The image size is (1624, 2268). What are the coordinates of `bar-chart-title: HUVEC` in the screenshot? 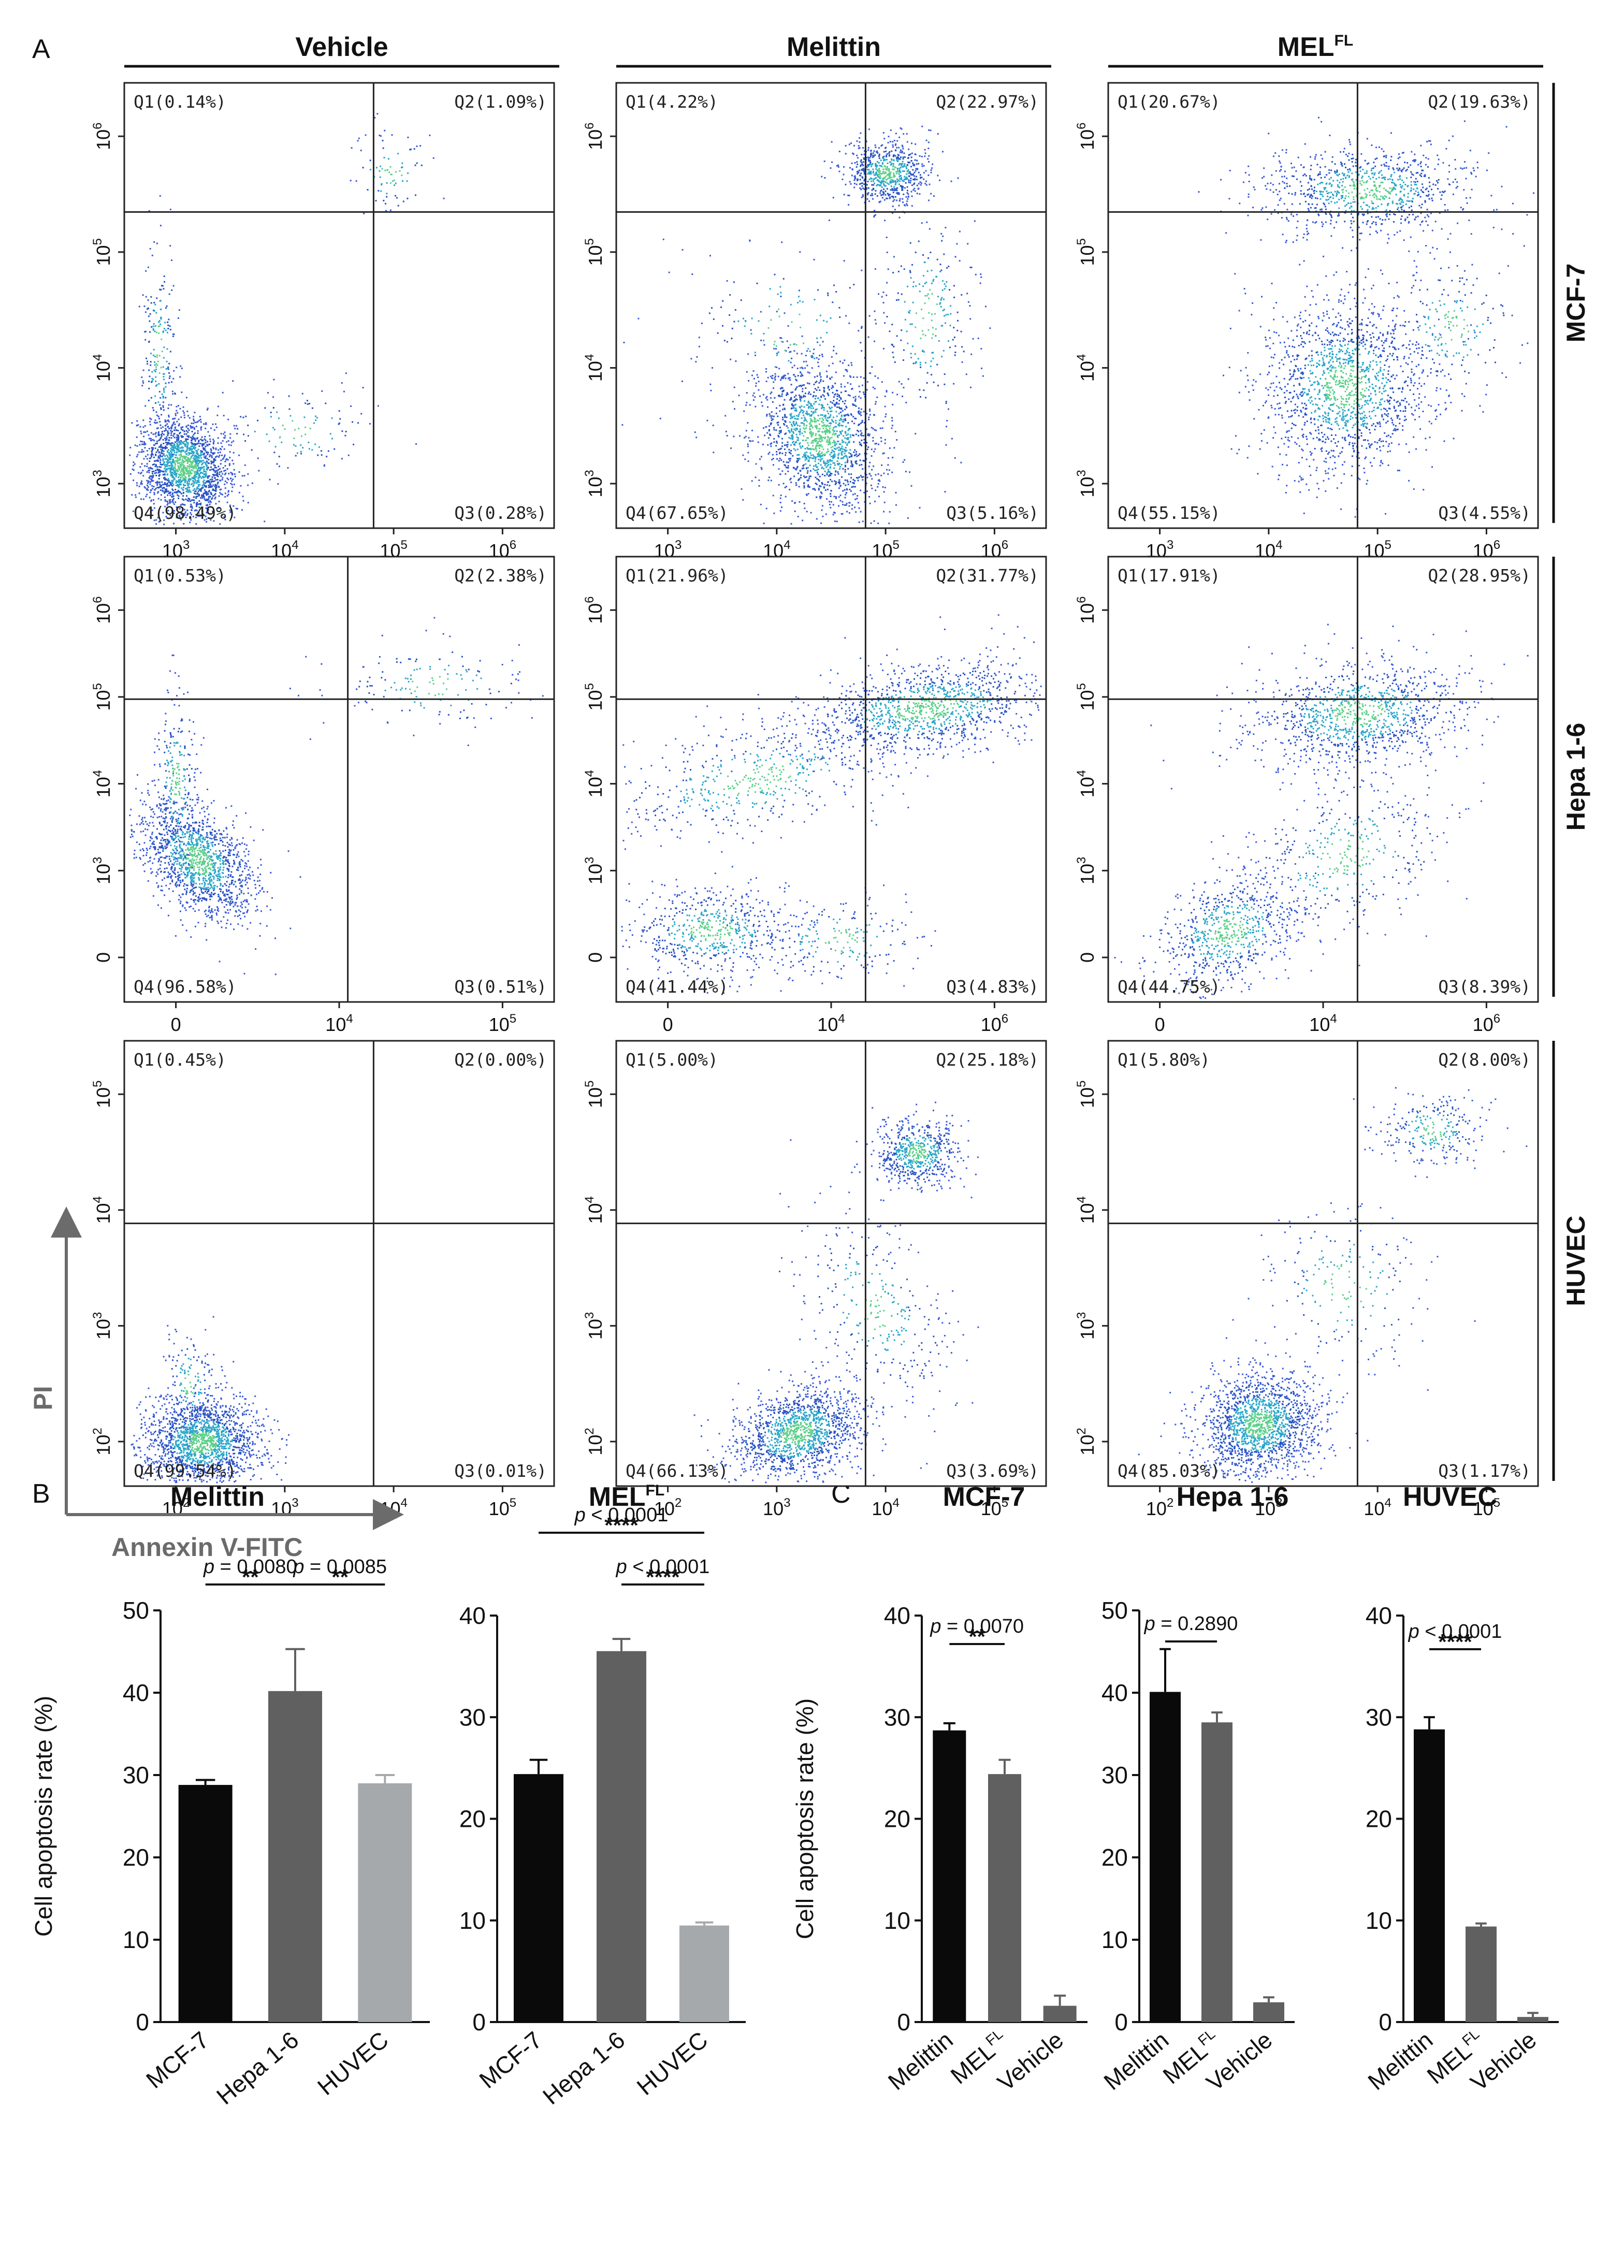 It's located at (1450, 1497).